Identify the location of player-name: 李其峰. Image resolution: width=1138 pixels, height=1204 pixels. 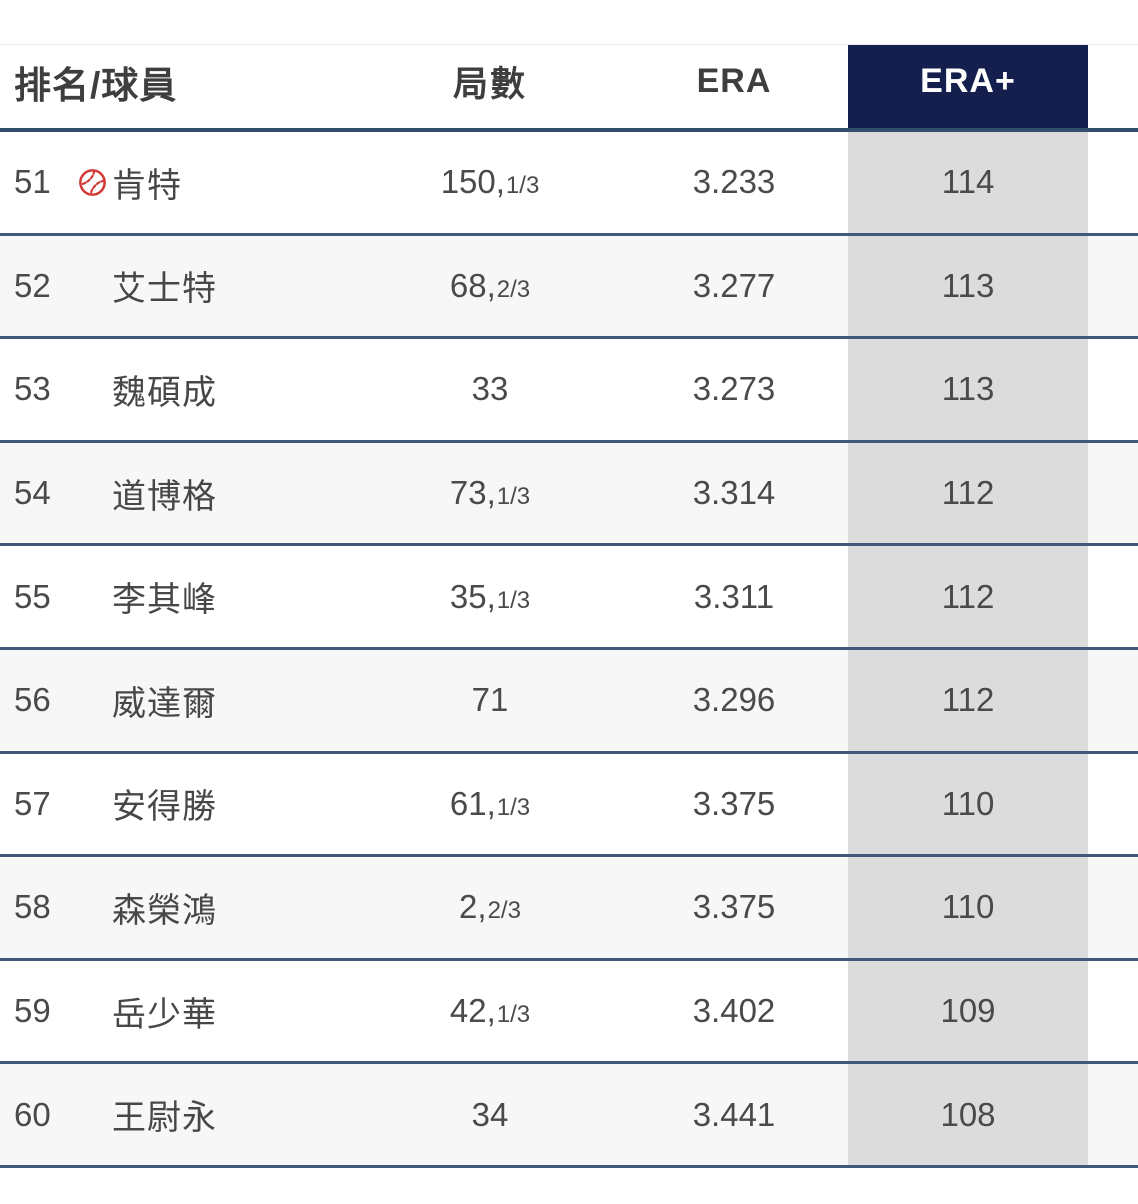
(164, 600).